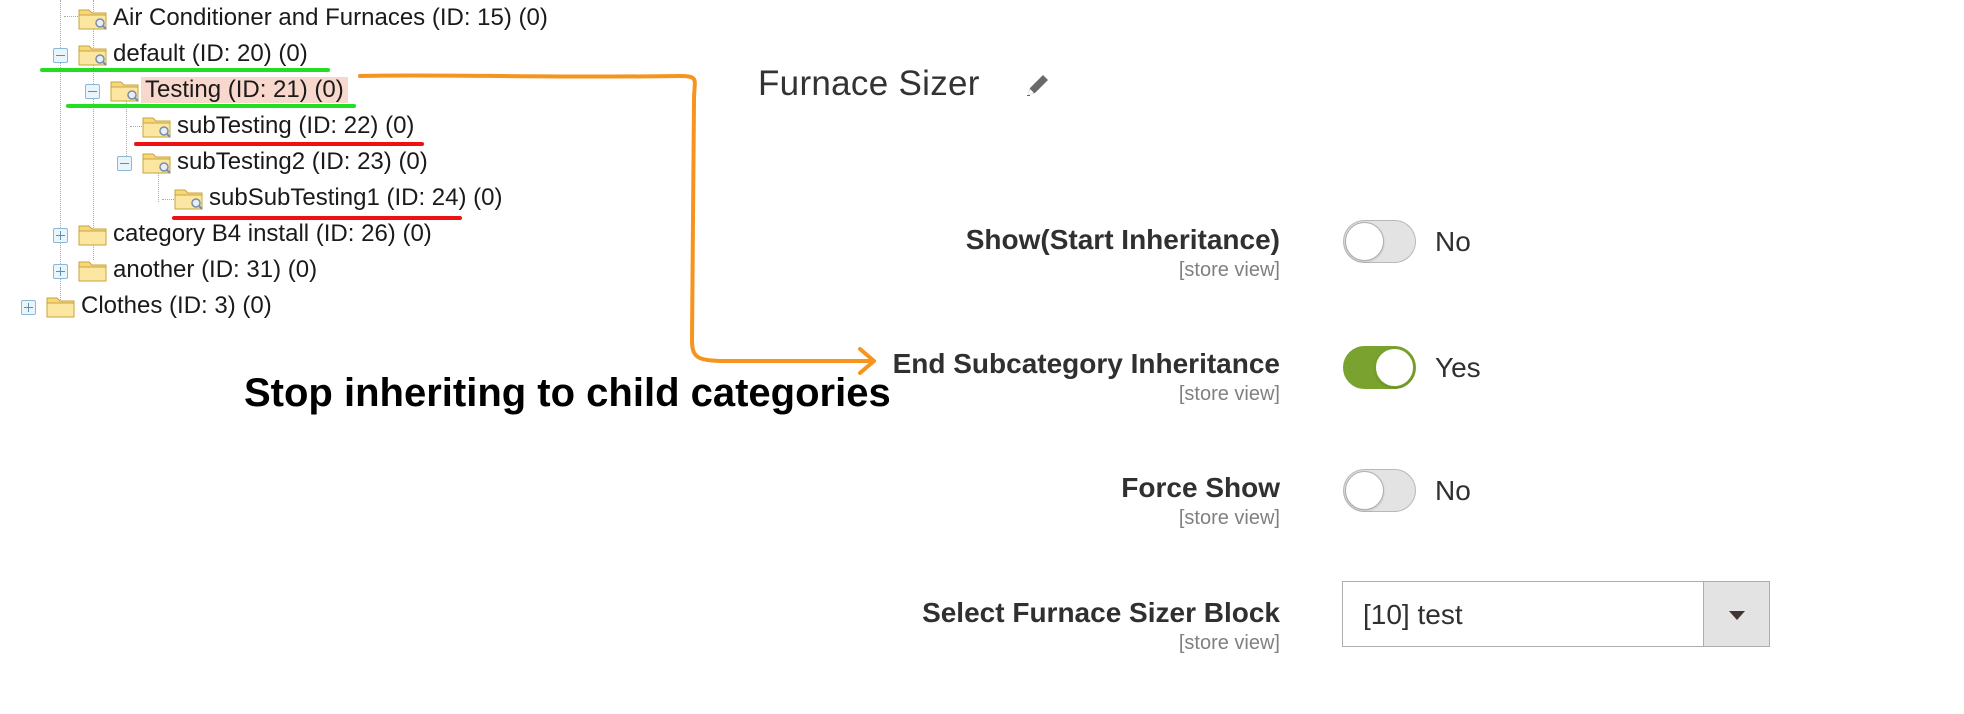 This screenshot has height=714, width=1964. What do you see at coordinates (1458, 367) in the screenshot?
I see `switch-state-text: Yes` at bounding box center [1458, 367].